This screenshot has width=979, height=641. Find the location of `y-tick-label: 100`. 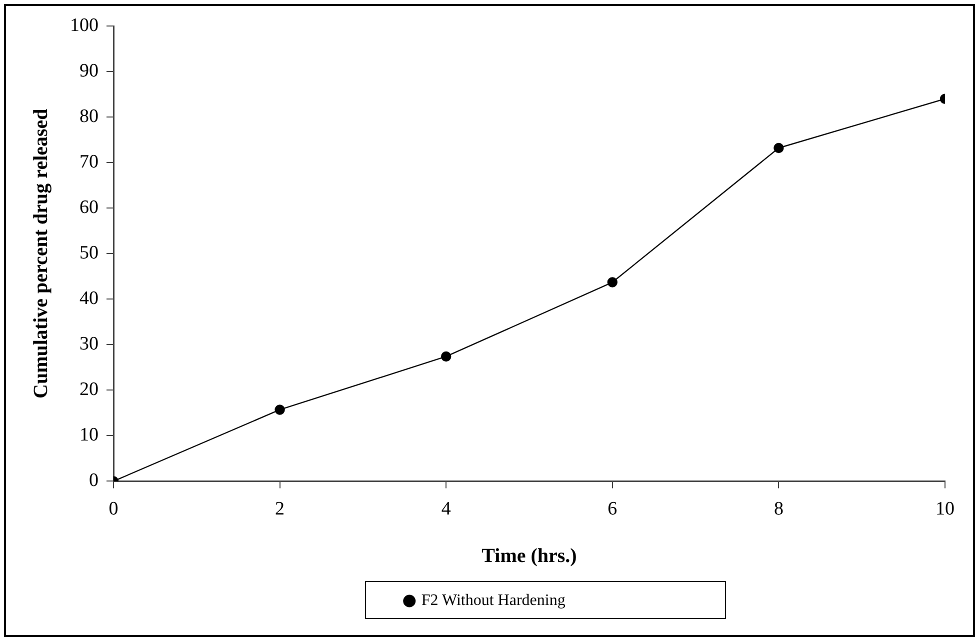

y-tick-label: 100 is located at coordinates (84, 25).